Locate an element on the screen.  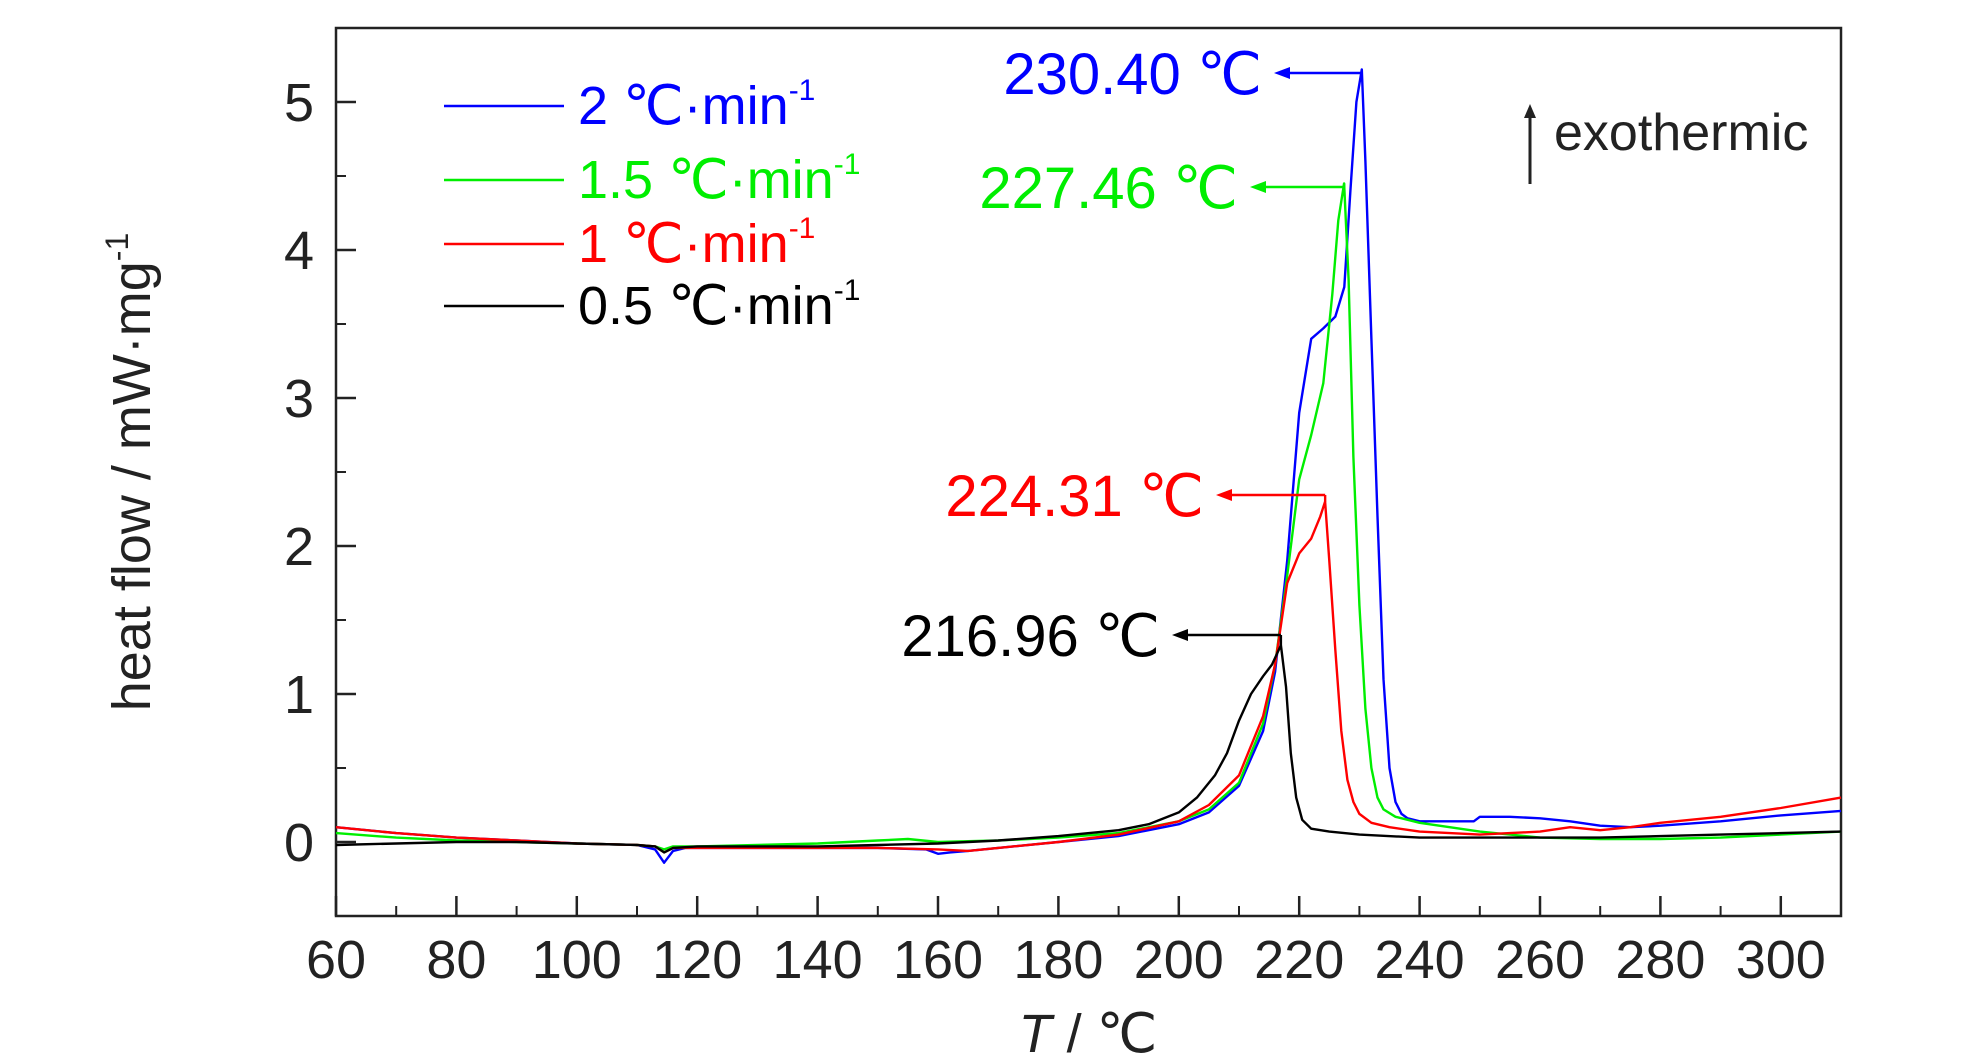
legend-entry: 1 ℃·min-1 is located at coordinates (696, 243).